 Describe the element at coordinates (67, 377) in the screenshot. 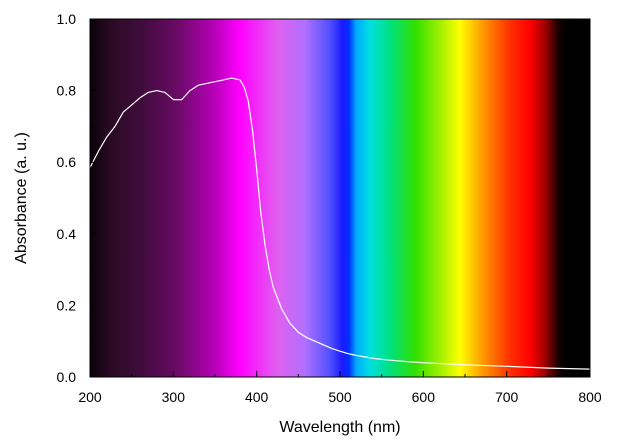

I see `y-tick-label: 0.0` at that location.